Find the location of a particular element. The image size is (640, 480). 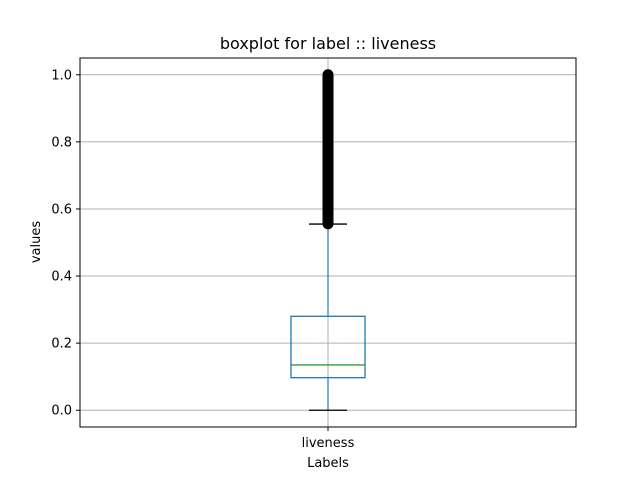

box-group is located at coordinates (328, 240).